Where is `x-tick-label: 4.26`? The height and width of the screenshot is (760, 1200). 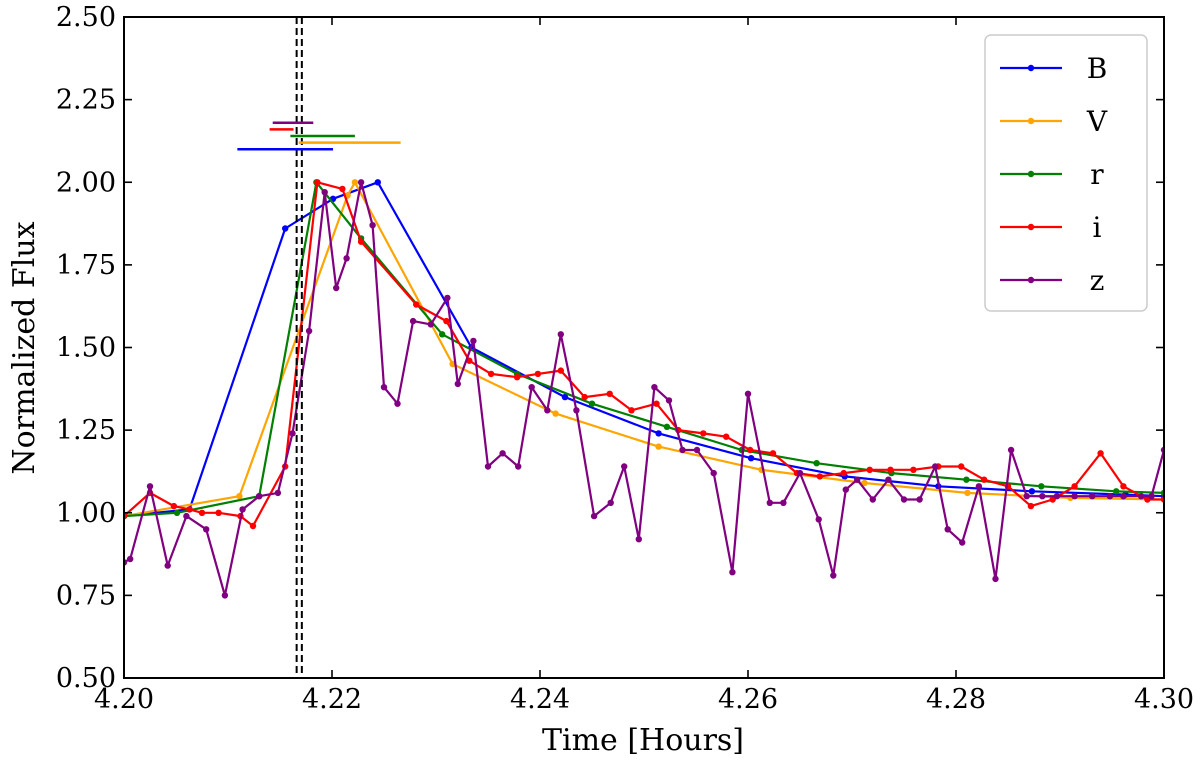 x-tick-label: 4.26 is located at coordinates (748, 699).